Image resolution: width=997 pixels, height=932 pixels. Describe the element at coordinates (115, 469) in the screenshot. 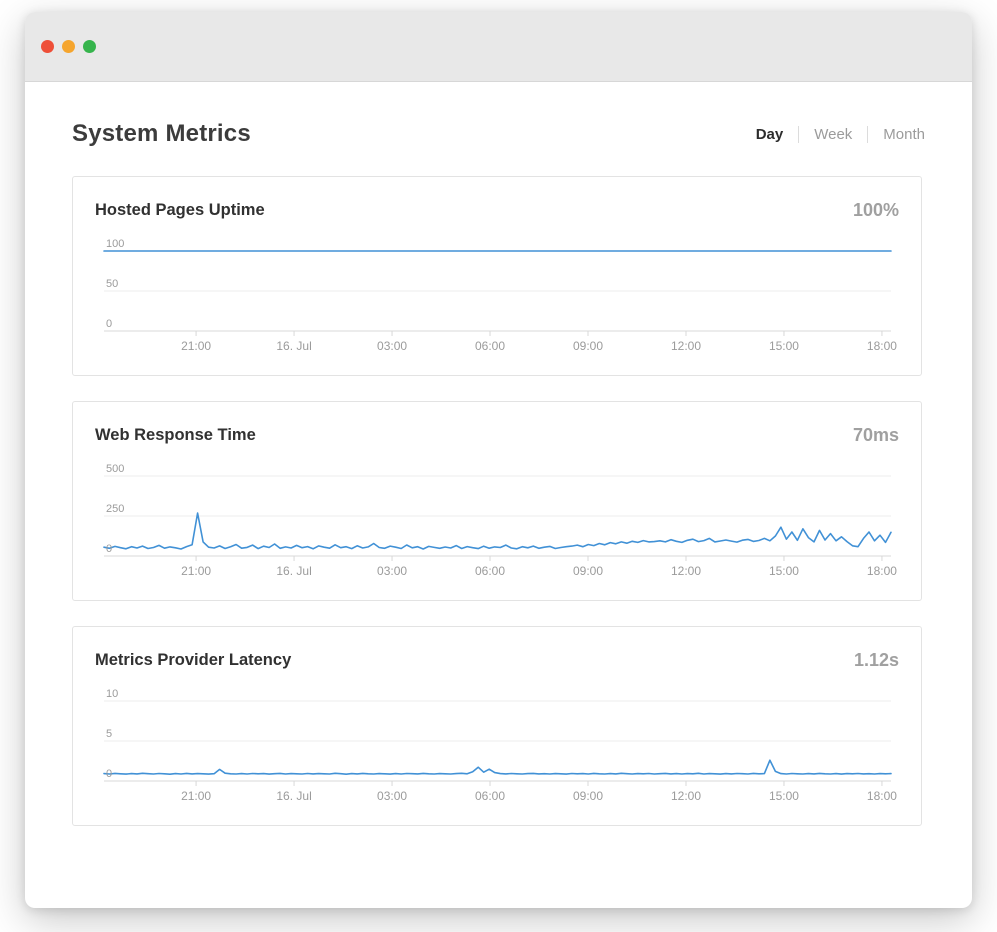

I see `svg-text: 500` at that location.